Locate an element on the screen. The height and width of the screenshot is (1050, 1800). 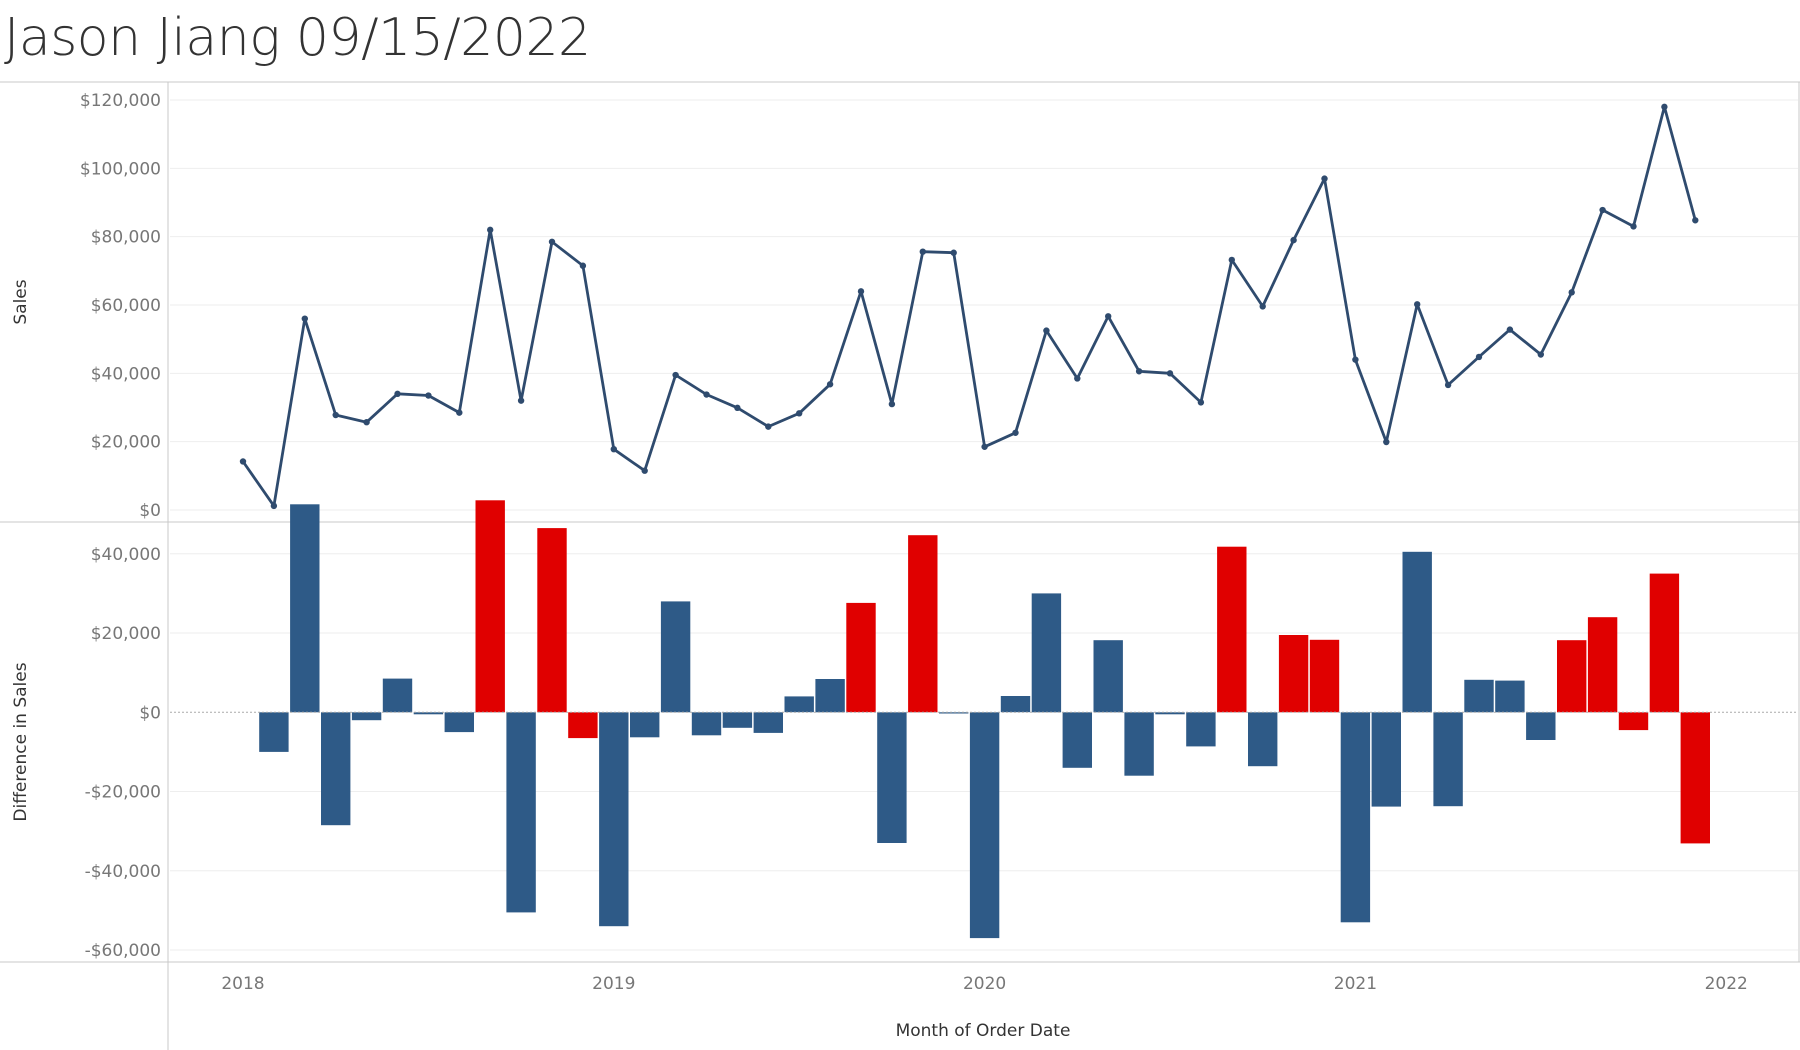
x-axis-title: Month of Order Date is located at coordinates (983, 1031).